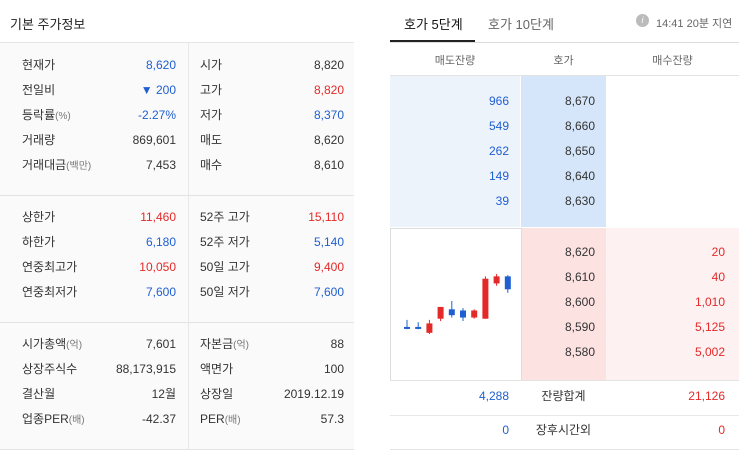 This screenshot has width=739, height=450. What do you see at coordinates (216, 394) in the screenshot?
I see `stat-label: 상장일` at bounding box center [216, 394].